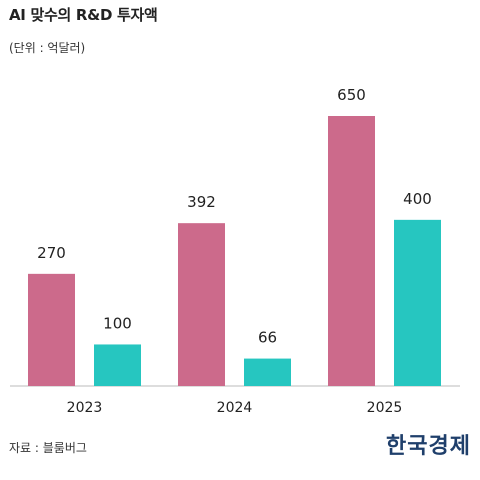 The width and height of the screenshot is (480, 480). I want to click on source-note: 자료 : 블룸버그, so click(48, 448).